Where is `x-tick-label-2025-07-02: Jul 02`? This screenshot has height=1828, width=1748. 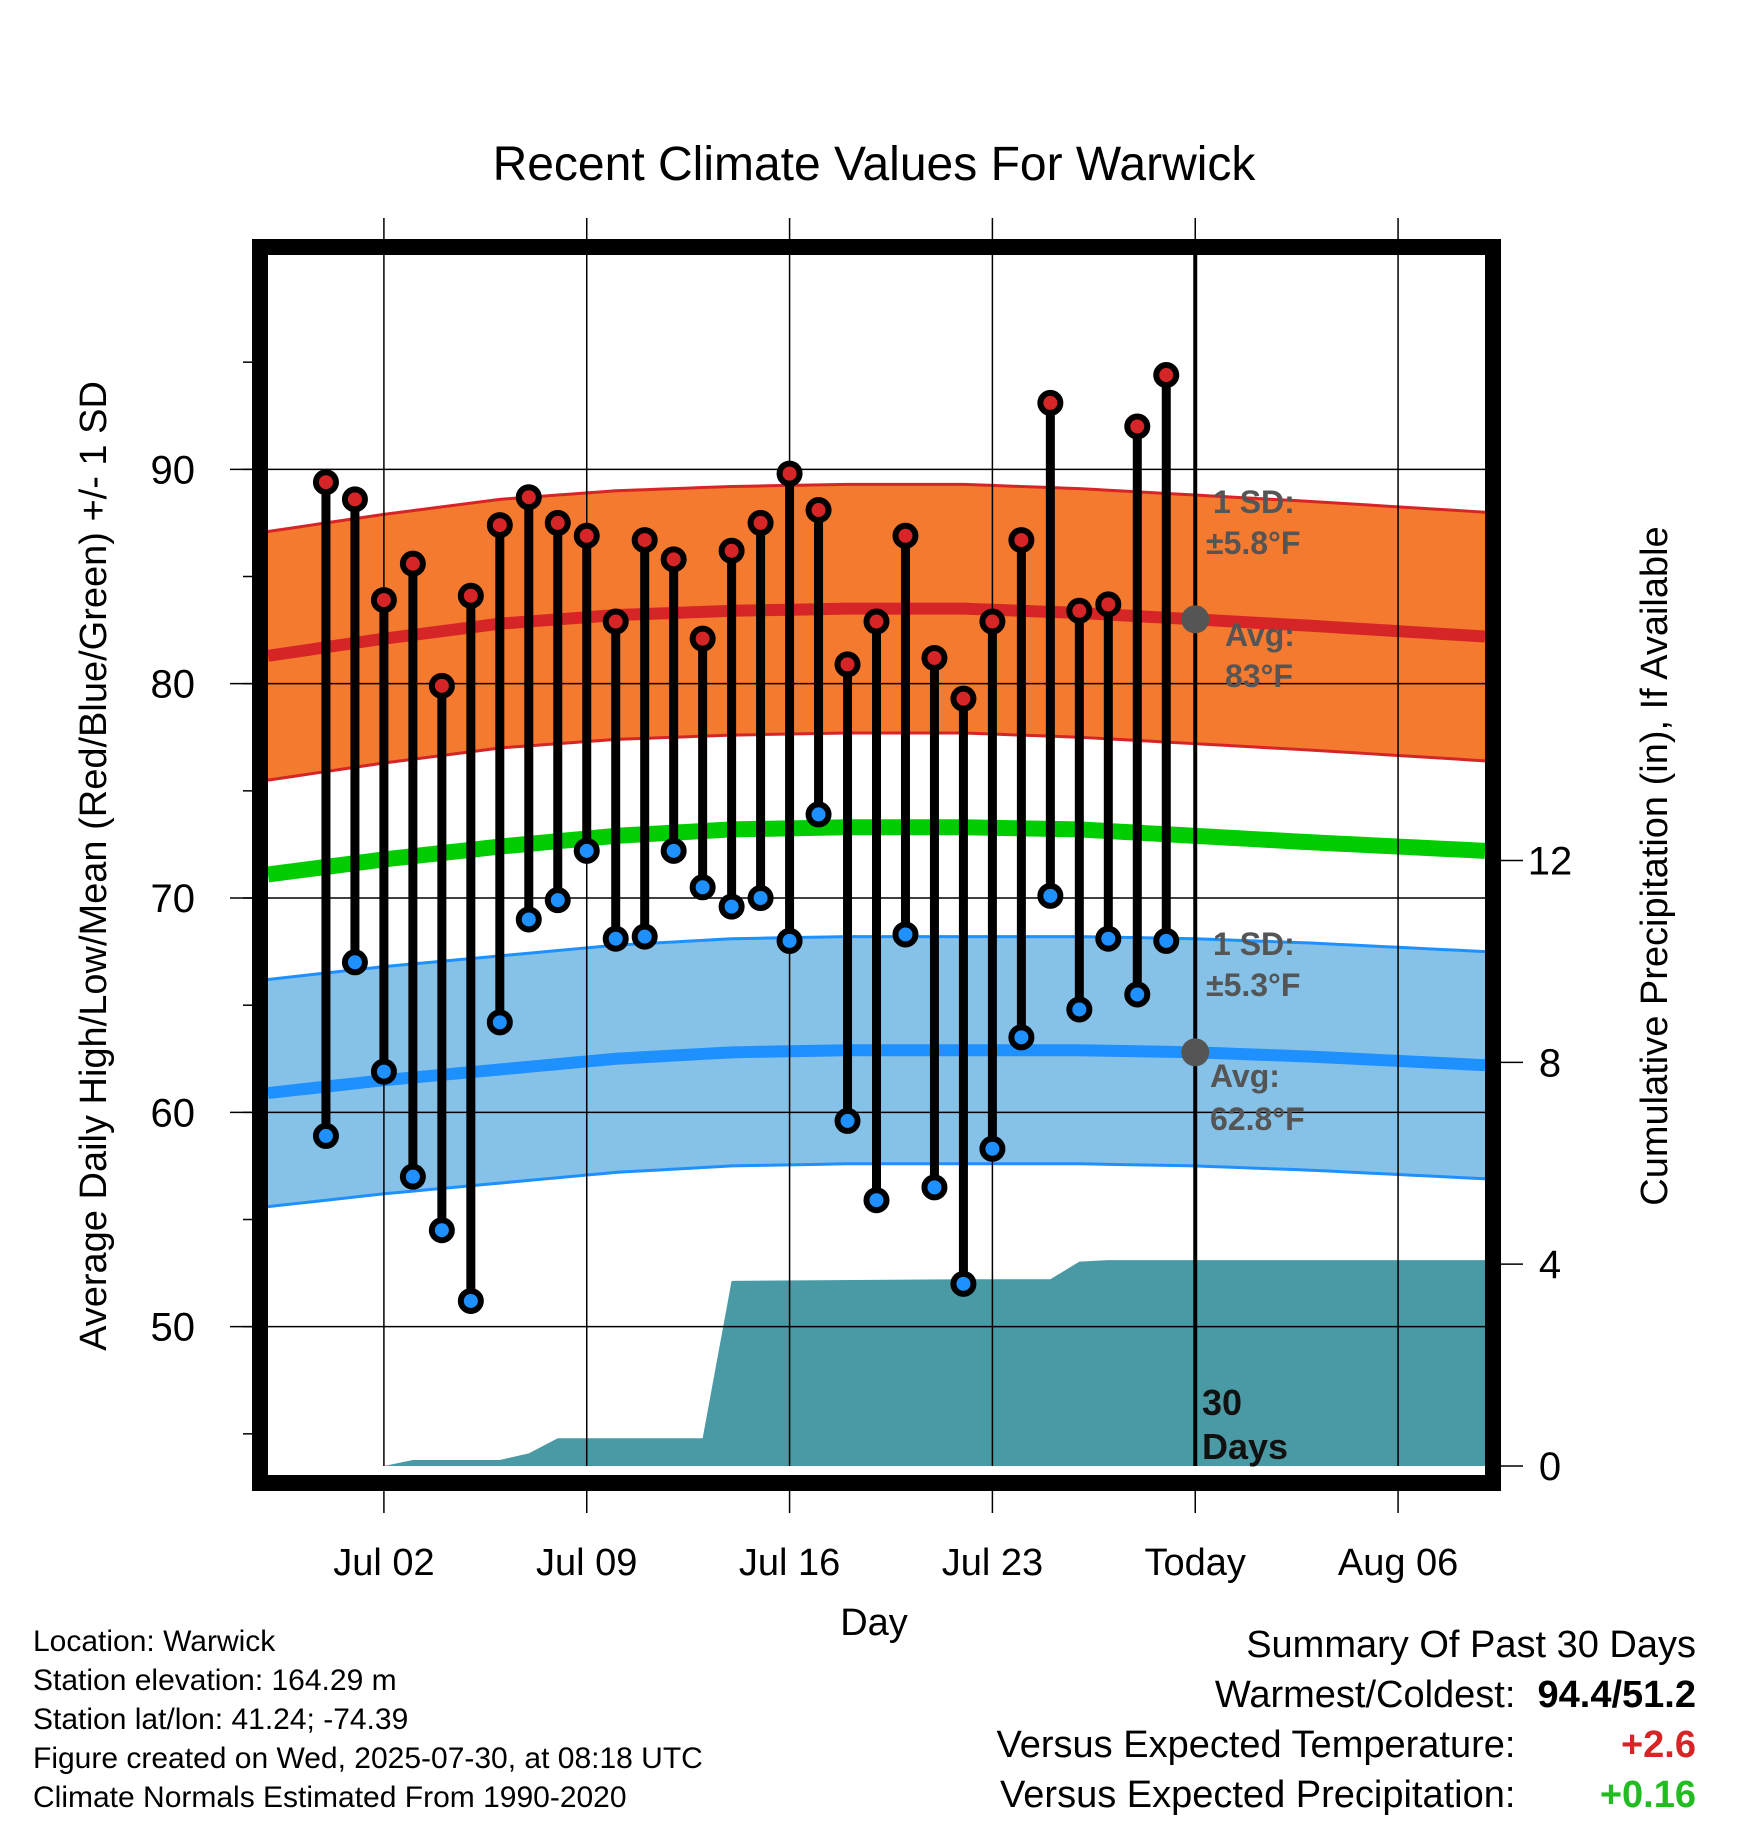 x-tick-label-2025-07-02: Jul 02 is located at coordinates (383, 1563).